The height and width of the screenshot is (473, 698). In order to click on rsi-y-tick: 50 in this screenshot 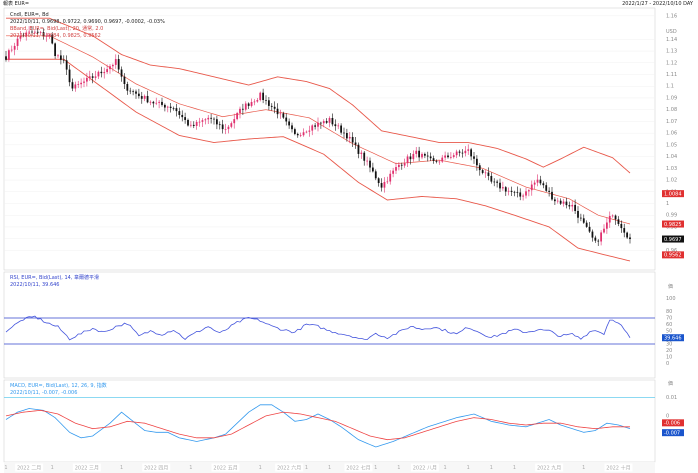, I will do `click(669, 332)`.